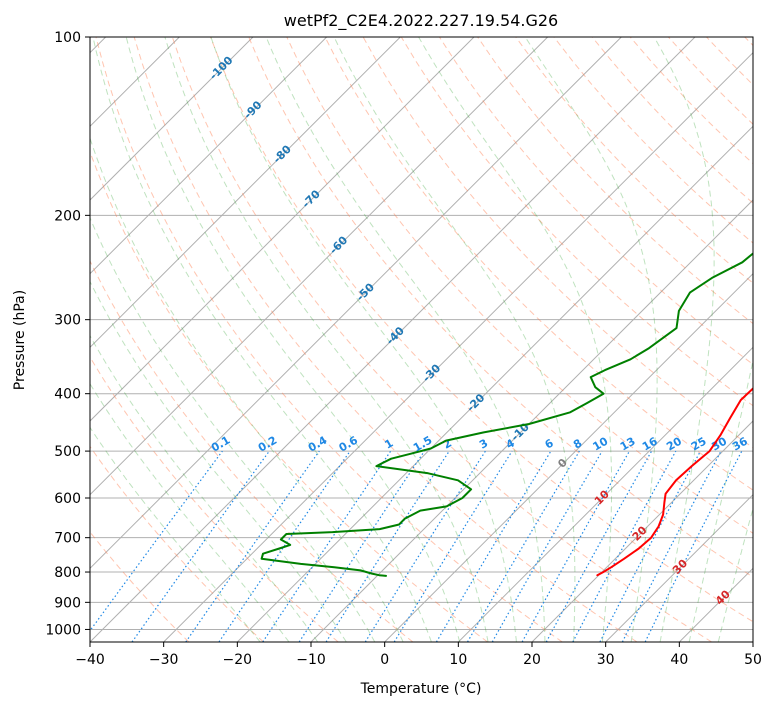  What do you see at coordinates (20, 340) in the screenshot?
I see `y-axis-label: Pressure (hPa)` at bounding box center [20, 340].